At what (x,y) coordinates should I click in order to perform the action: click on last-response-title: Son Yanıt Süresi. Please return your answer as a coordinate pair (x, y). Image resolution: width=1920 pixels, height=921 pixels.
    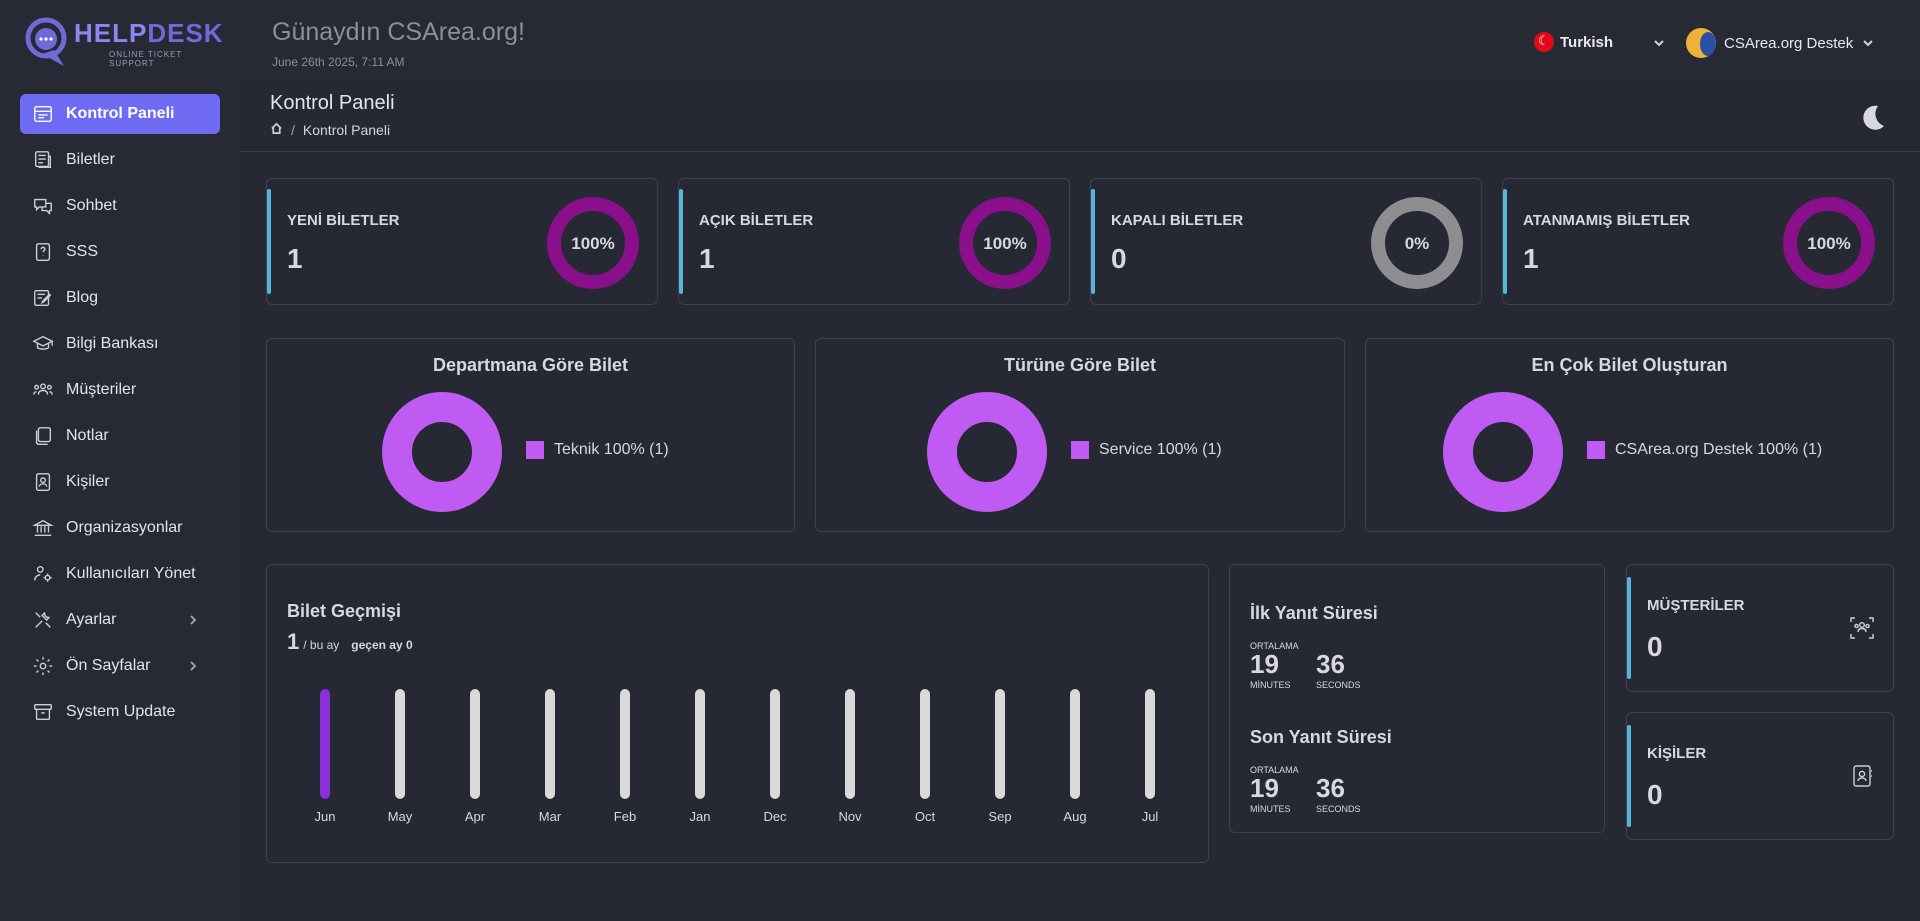
    Looking at the image, I should click on (1321, 737).